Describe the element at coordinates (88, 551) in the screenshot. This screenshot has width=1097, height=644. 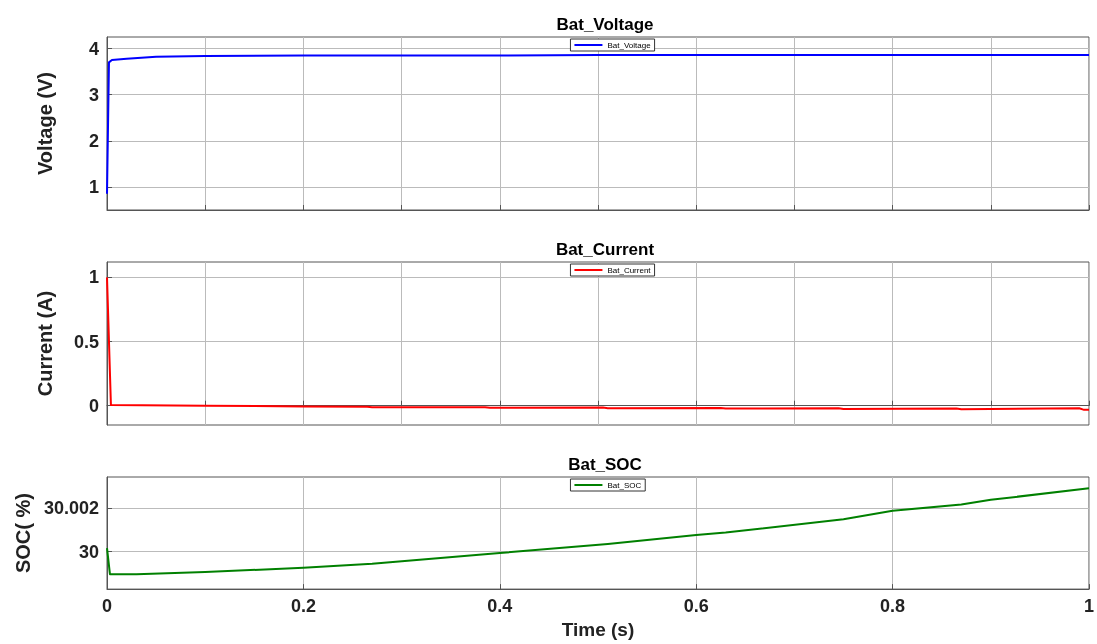
I see `y-tick-label: 30` at that location.